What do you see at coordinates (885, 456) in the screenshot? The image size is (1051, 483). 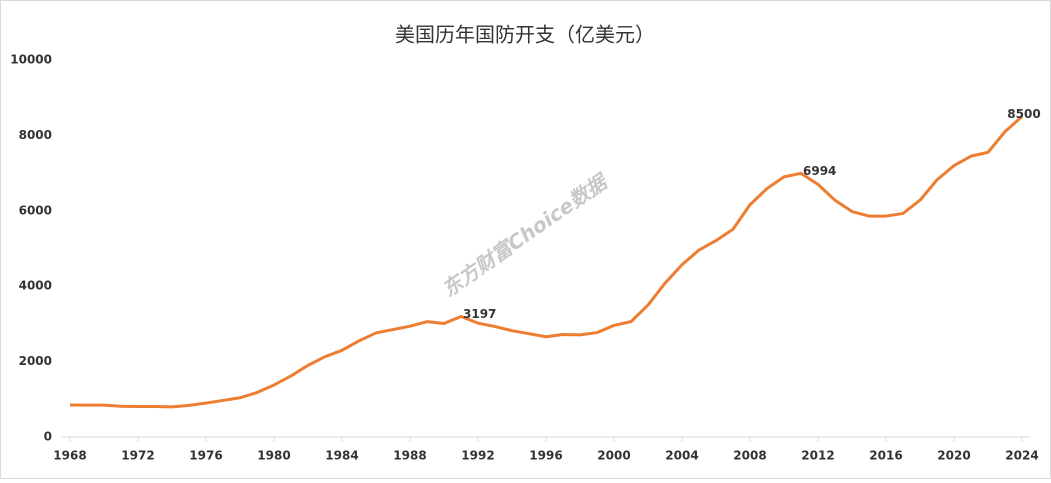 I see `x-tick-label: 2016` at bounding box center [885, 456].